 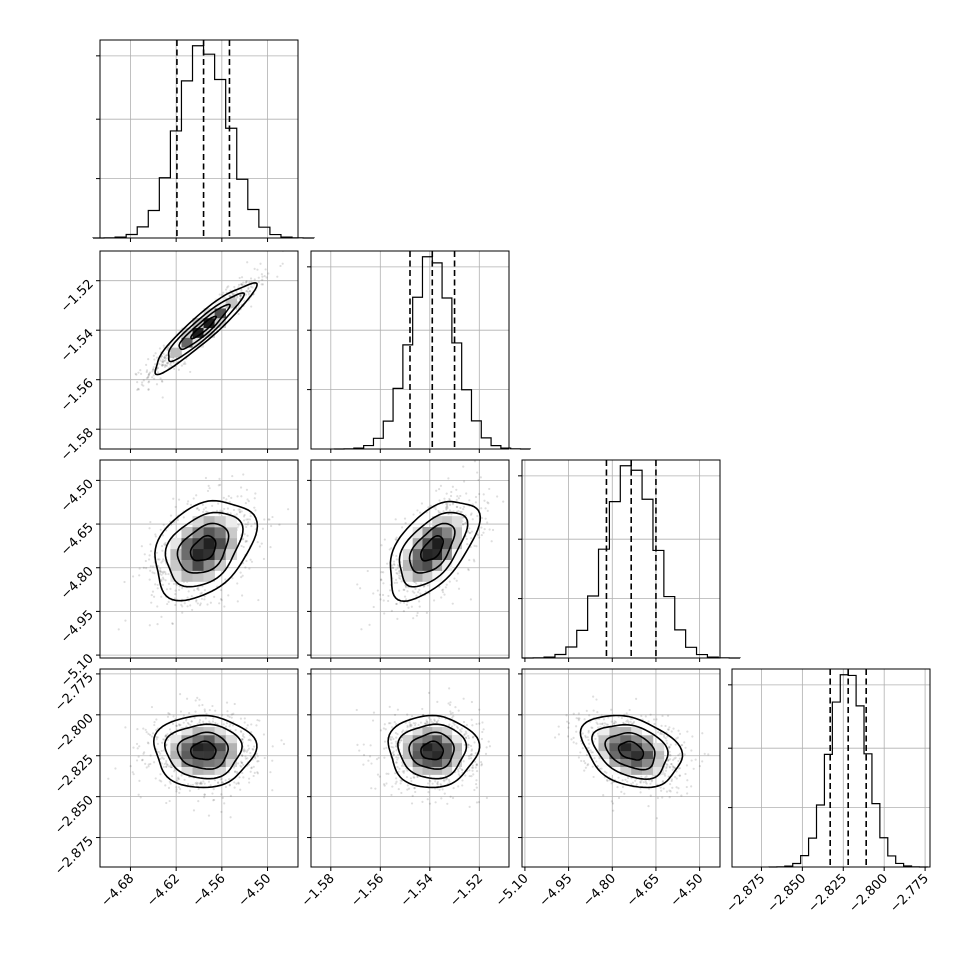 I want to click on histogram-panel-p2, so click(x=629, y=560).